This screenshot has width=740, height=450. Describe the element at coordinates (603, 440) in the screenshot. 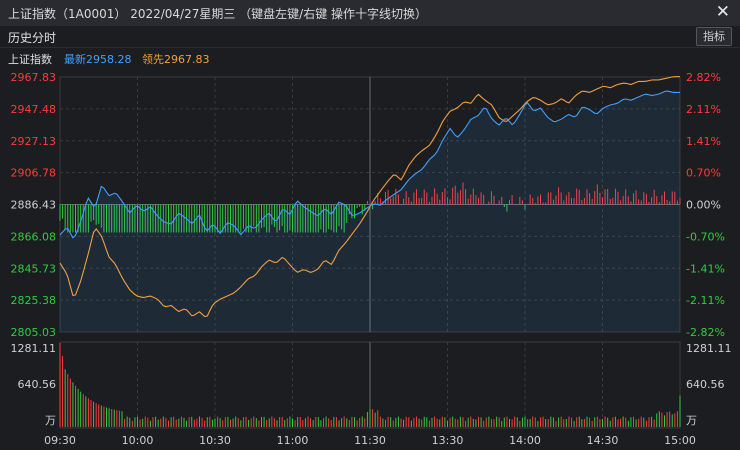

I see `x-tick-label: 14:30` at that location.